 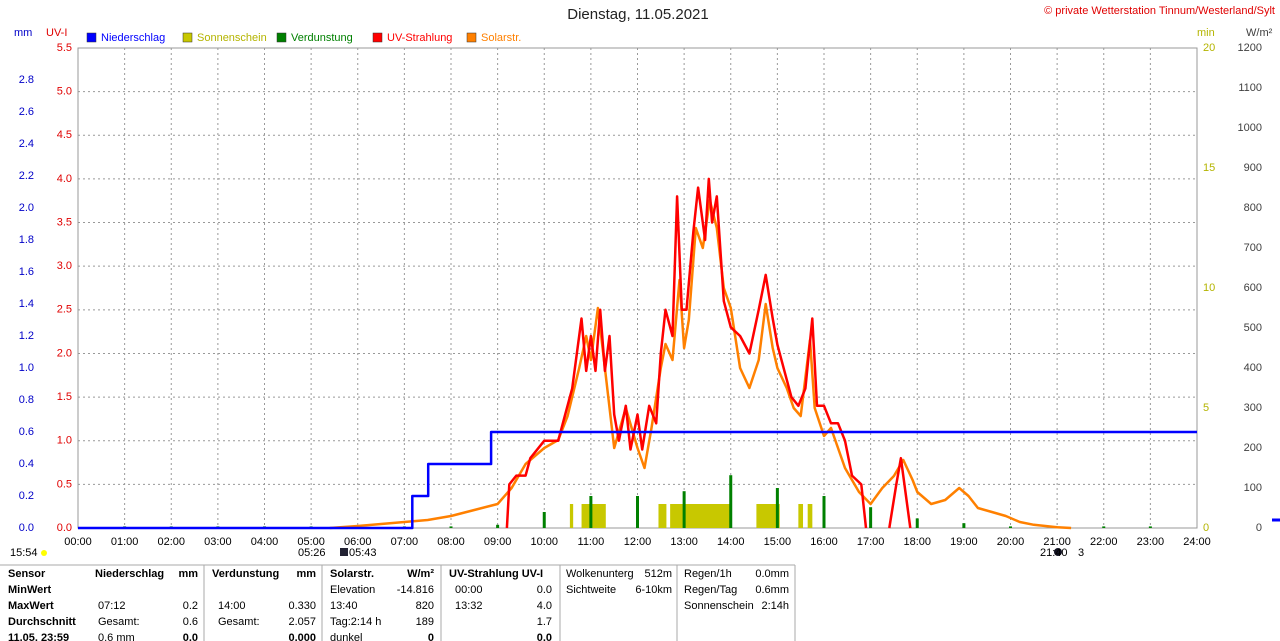 What do you see at coordinates (64, 135) in the screenshot?
I see `y-tick-label: 4.5` at bounding box center [64, 135].